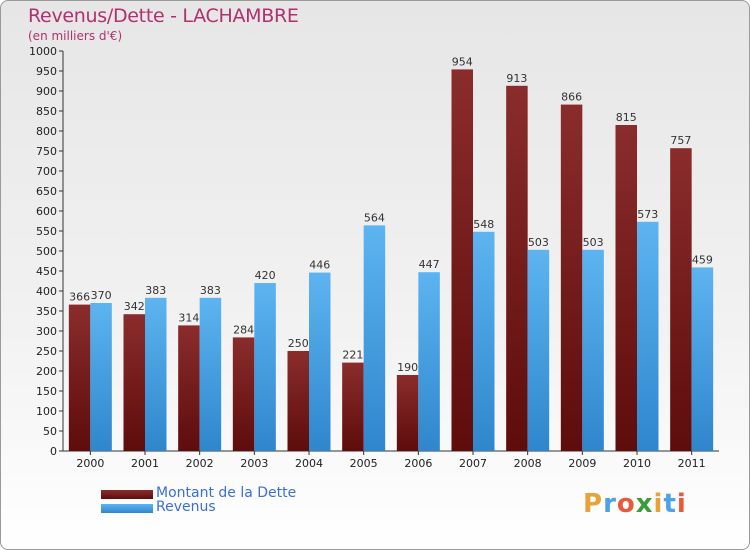 Image resolution: width=750 pixels, height=550 pixels. I want to click on x-tick-label: 2003, so click(254, 463).